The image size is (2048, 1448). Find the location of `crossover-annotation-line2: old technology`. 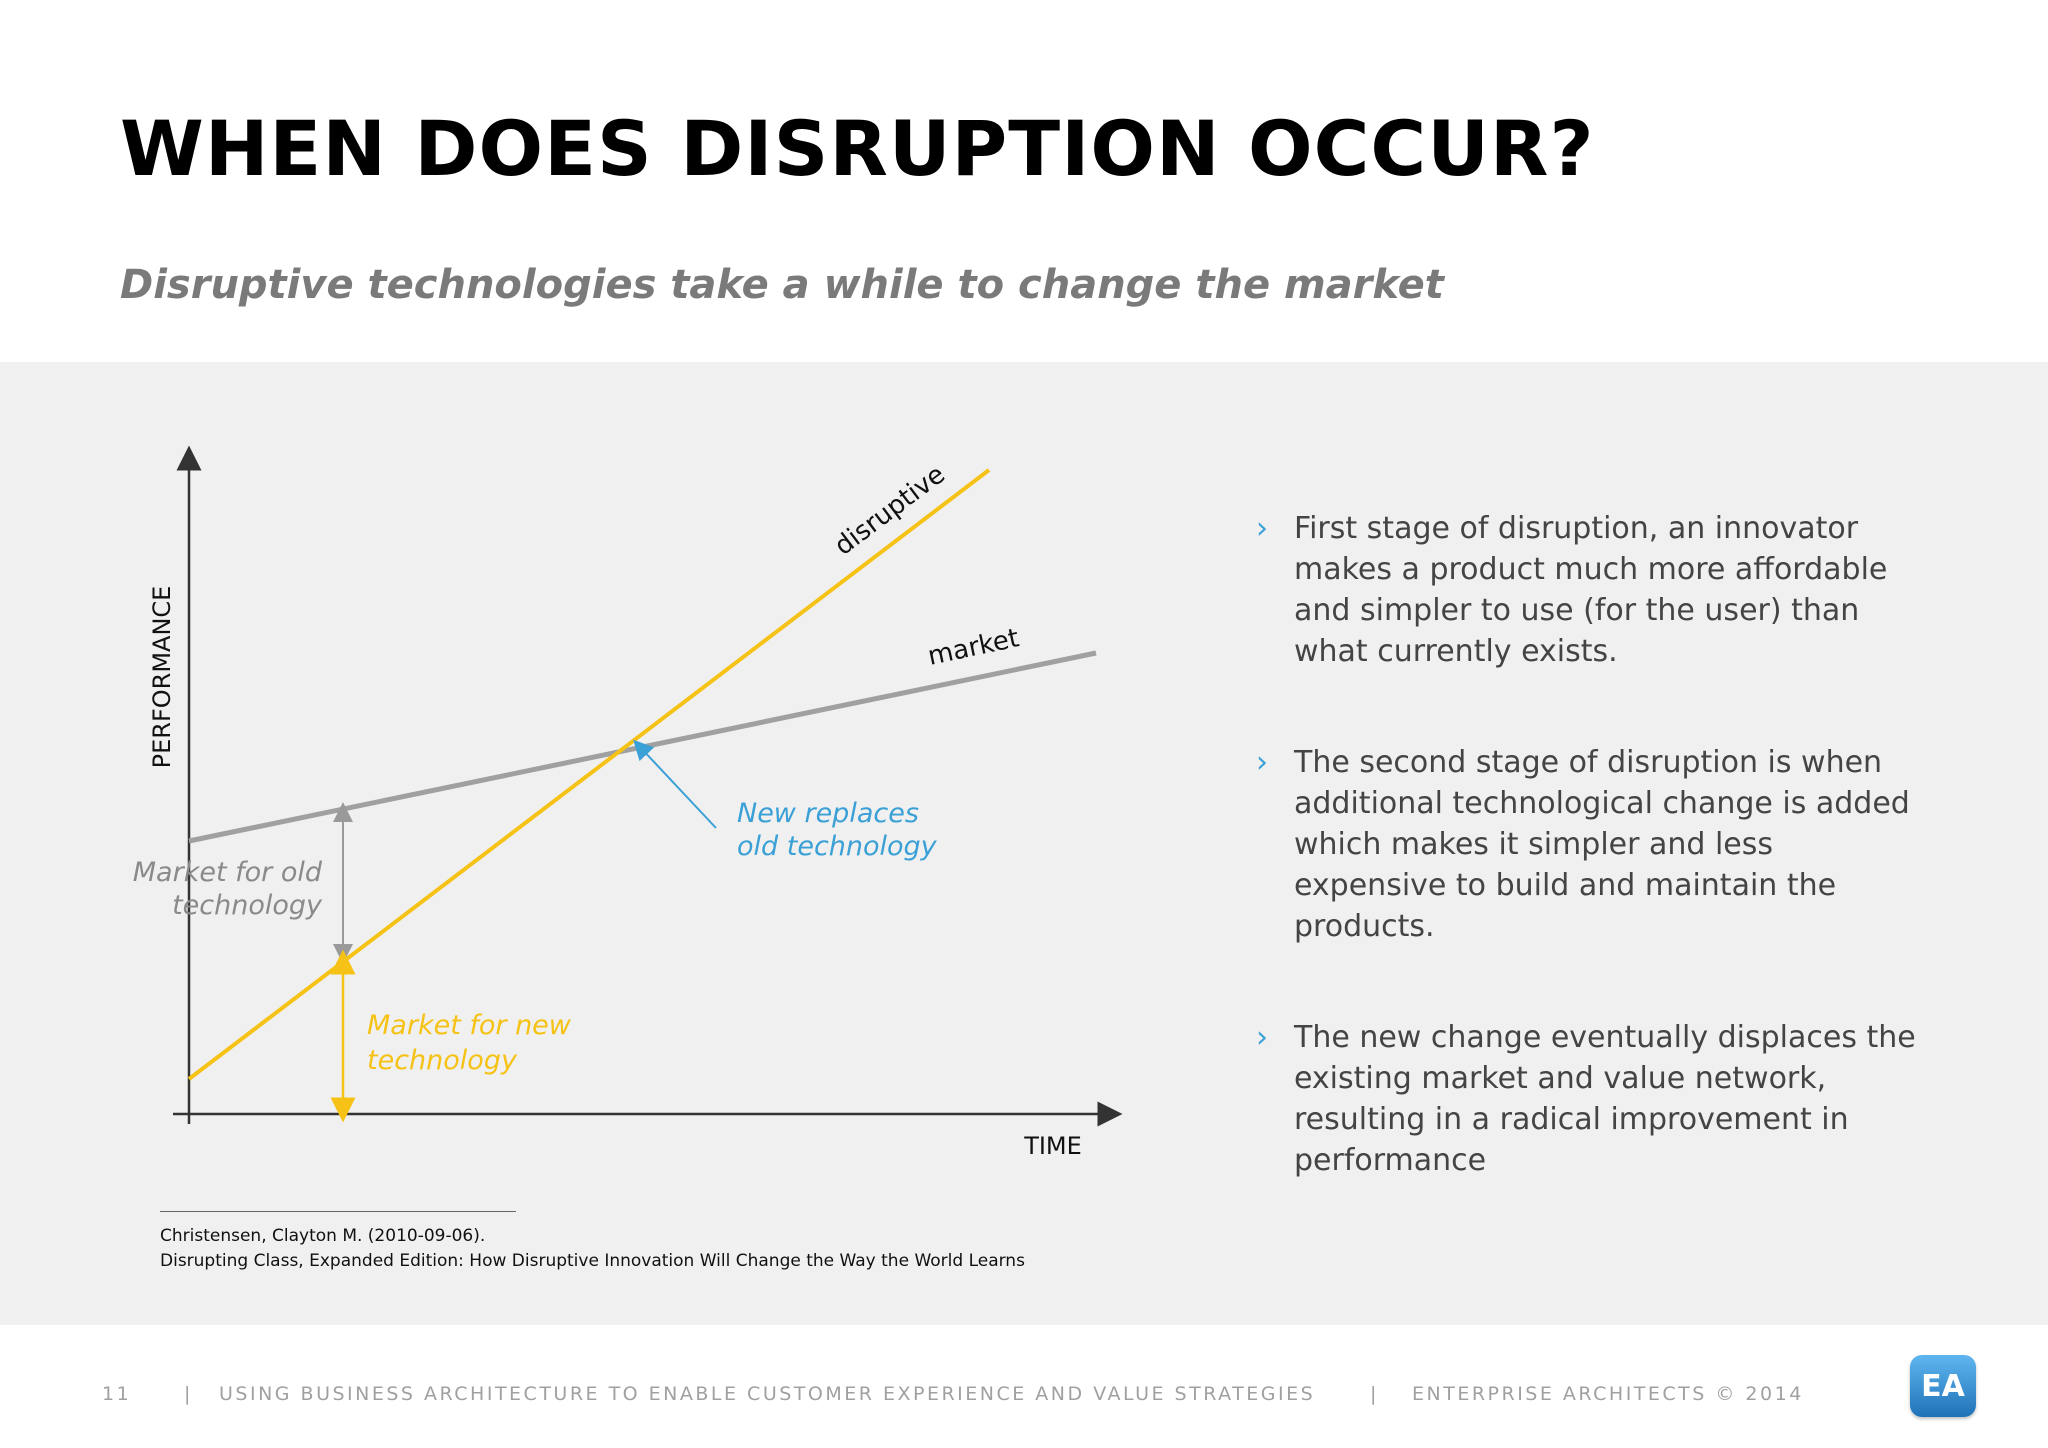

crossover-annotation-line2: old technology is located at coordinates (837, 846).